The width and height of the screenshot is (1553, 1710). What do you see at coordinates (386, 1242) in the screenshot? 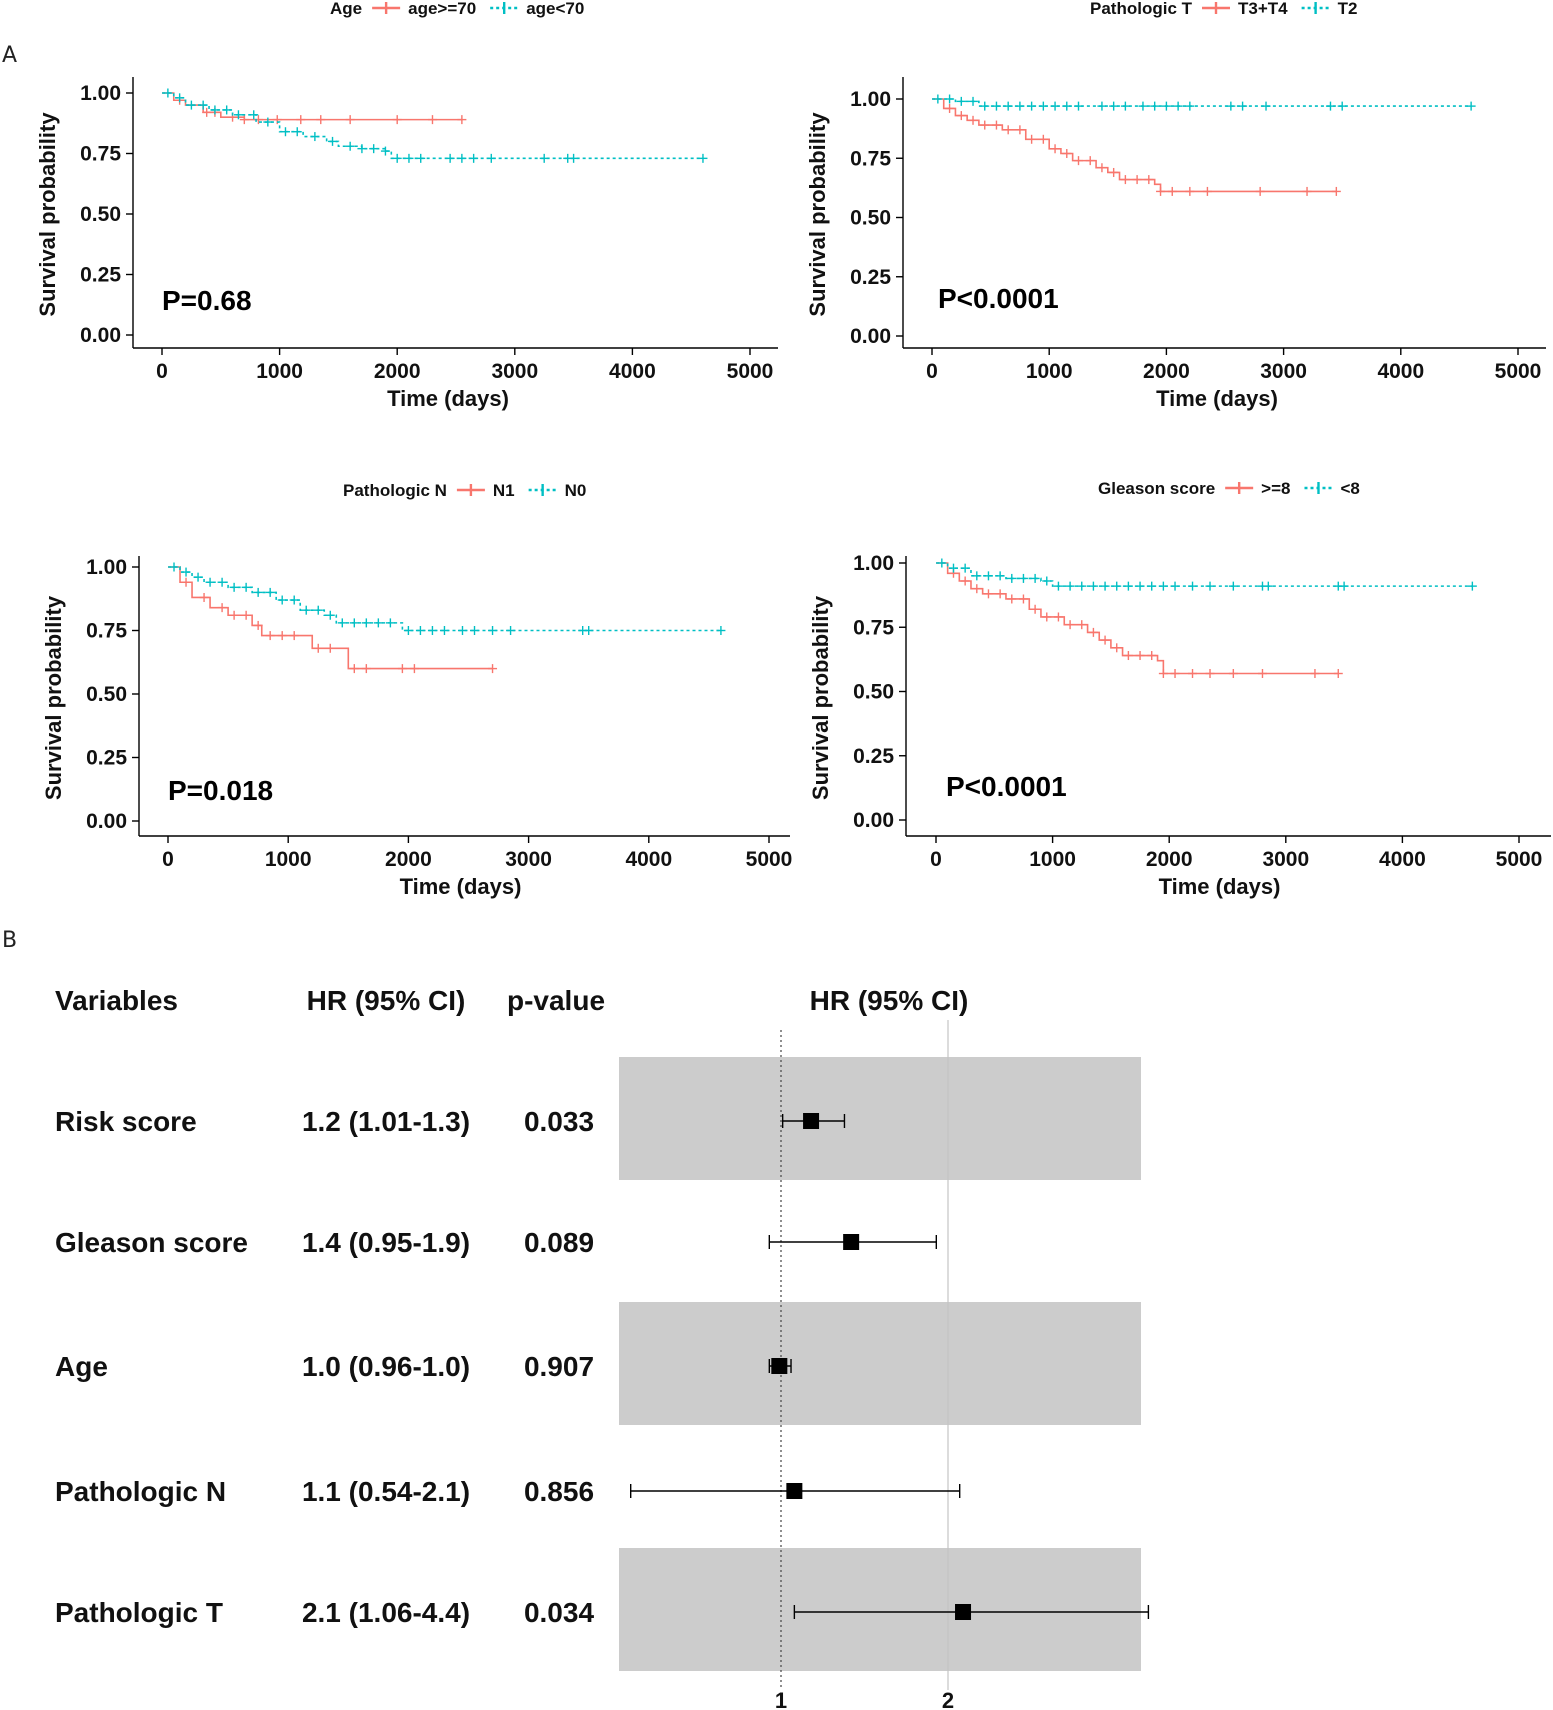
I see `hr-ci-value: 1.4 (0.95-1.9)` at bounding box center [386, 1242].